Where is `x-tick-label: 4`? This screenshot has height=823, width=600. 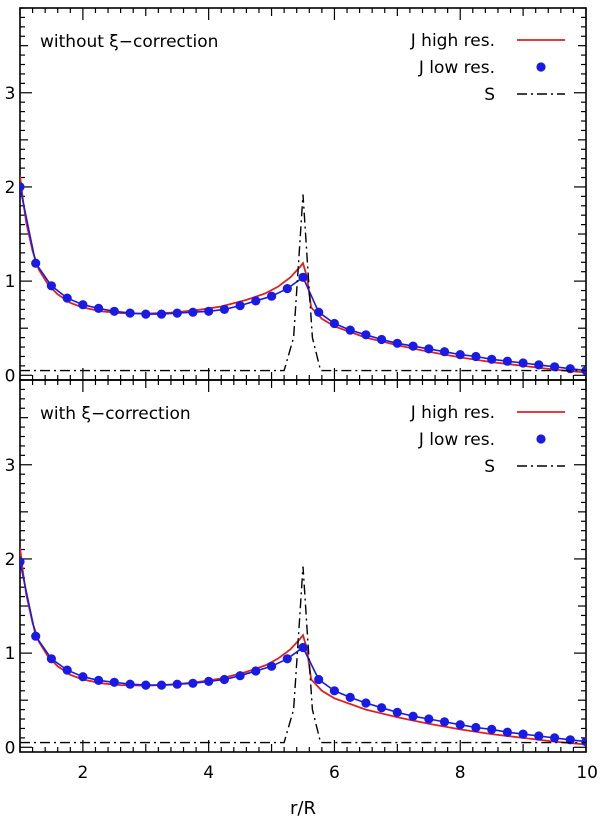
x-tick-label: 4 is located at coordinates (208, 773).